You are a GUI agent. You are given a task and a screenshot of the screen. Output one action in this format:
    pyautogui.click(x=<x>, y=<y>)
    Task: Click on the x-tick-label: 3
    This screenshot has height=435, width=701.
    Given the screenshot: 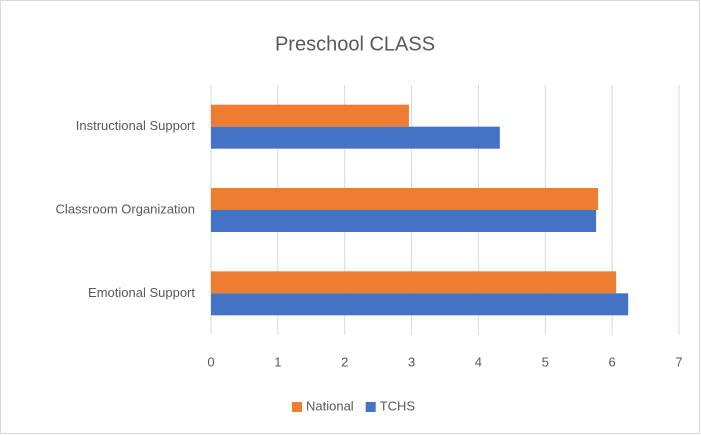 What is the action you would take?
    pyautogui.click(x=411, y=361)
    